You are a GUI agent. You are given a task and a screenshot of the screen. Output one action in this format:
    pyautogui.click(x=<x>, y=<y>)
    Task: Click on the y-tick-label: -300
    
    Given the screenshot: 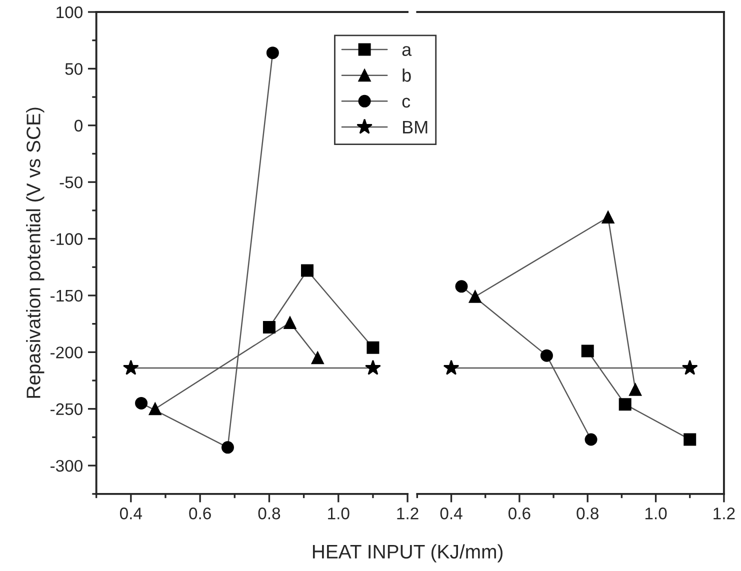 What is the action you would take?
    pyautogui.click(x=66, y=466)
    